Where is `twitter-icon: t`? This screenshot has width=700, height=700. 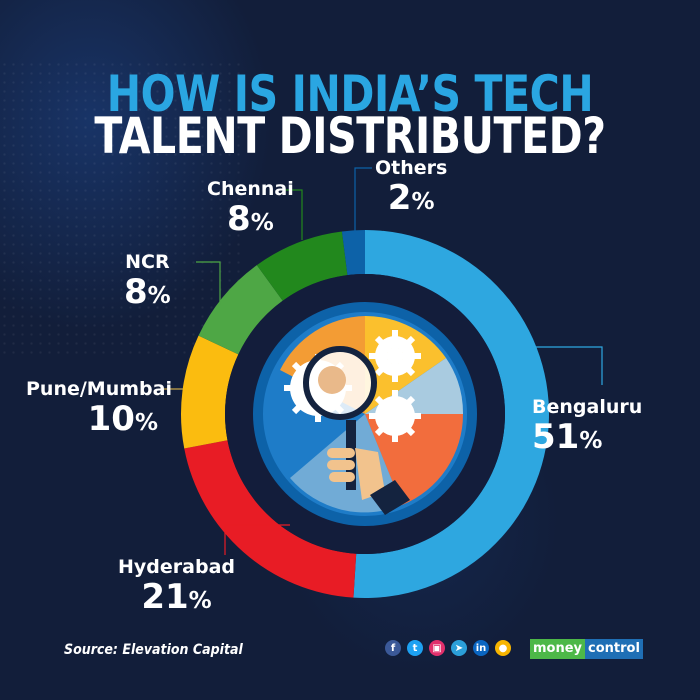
twitter-icon: t is located at coordinates (415, 648).